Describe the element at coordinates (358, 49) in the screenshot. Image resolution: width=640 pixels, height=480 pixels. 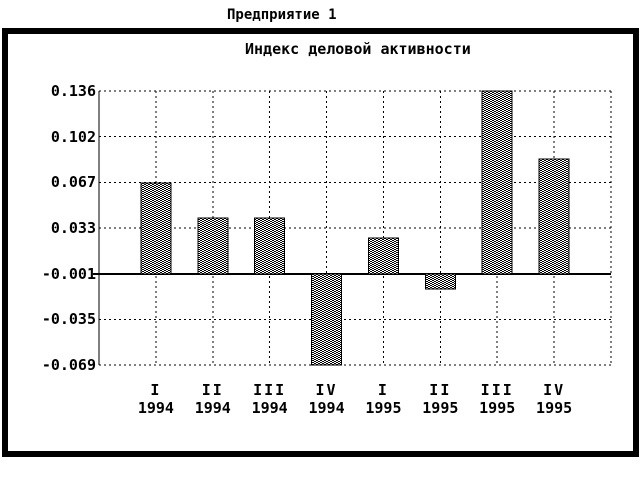
I see `chart-title: Индекс деловой активности` at that location.